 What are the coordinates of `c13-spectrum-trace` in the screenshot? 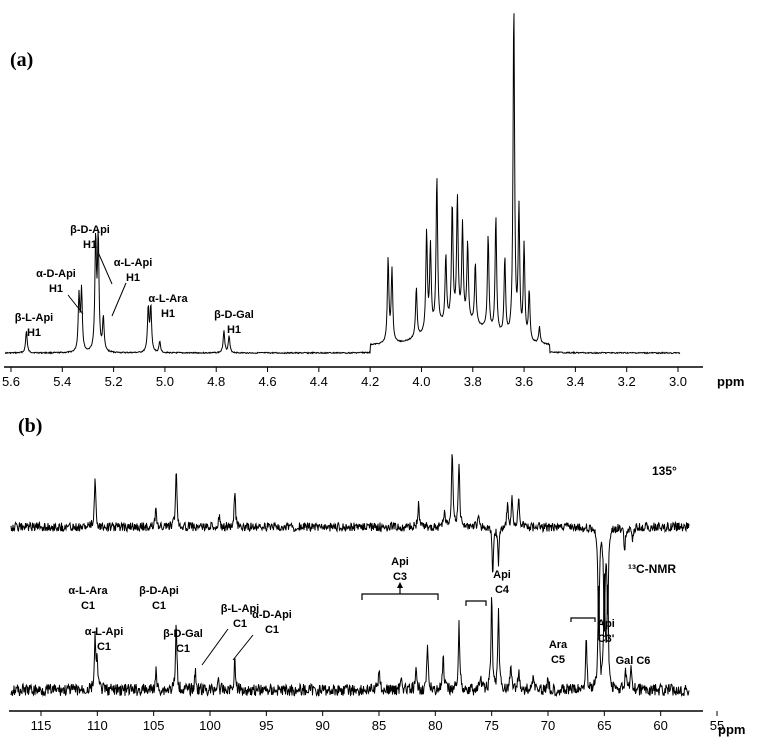 It's located at (350, 635).